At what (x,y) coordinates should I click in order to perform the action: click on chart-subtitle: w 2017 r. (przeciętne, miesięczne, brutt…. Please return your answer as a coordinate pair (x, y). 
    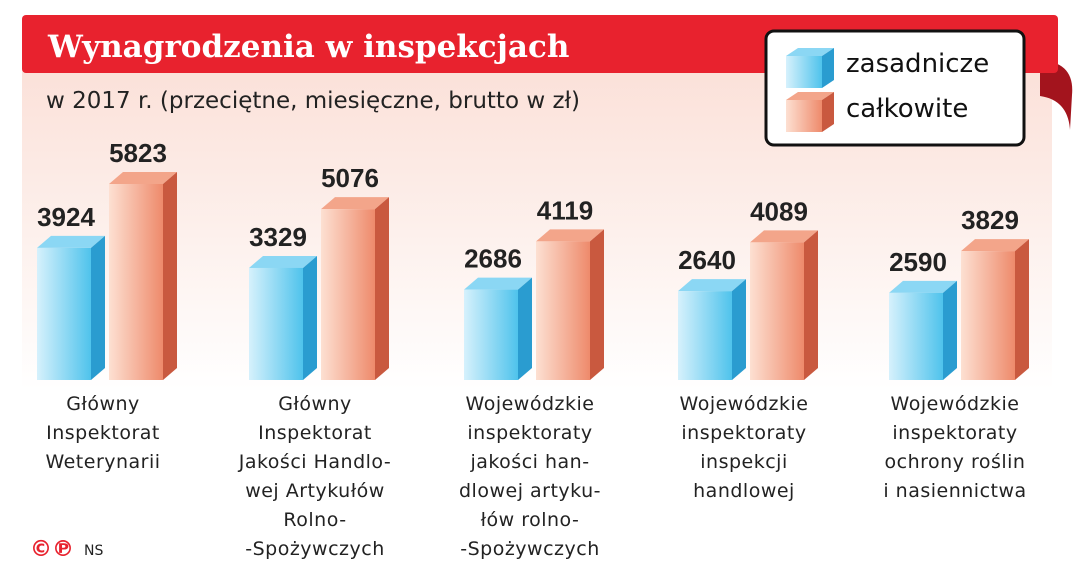
    Looking at the image, I should click on (313, 101).